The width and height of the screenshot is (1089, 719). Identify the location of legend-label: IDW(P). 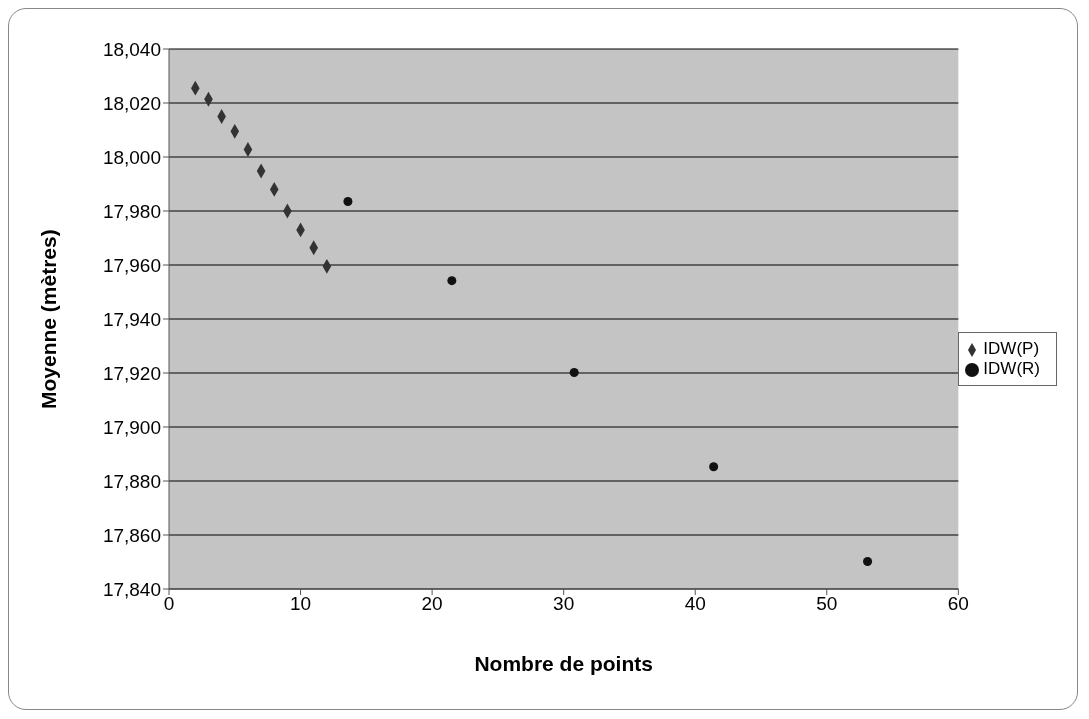
(1011, 348).